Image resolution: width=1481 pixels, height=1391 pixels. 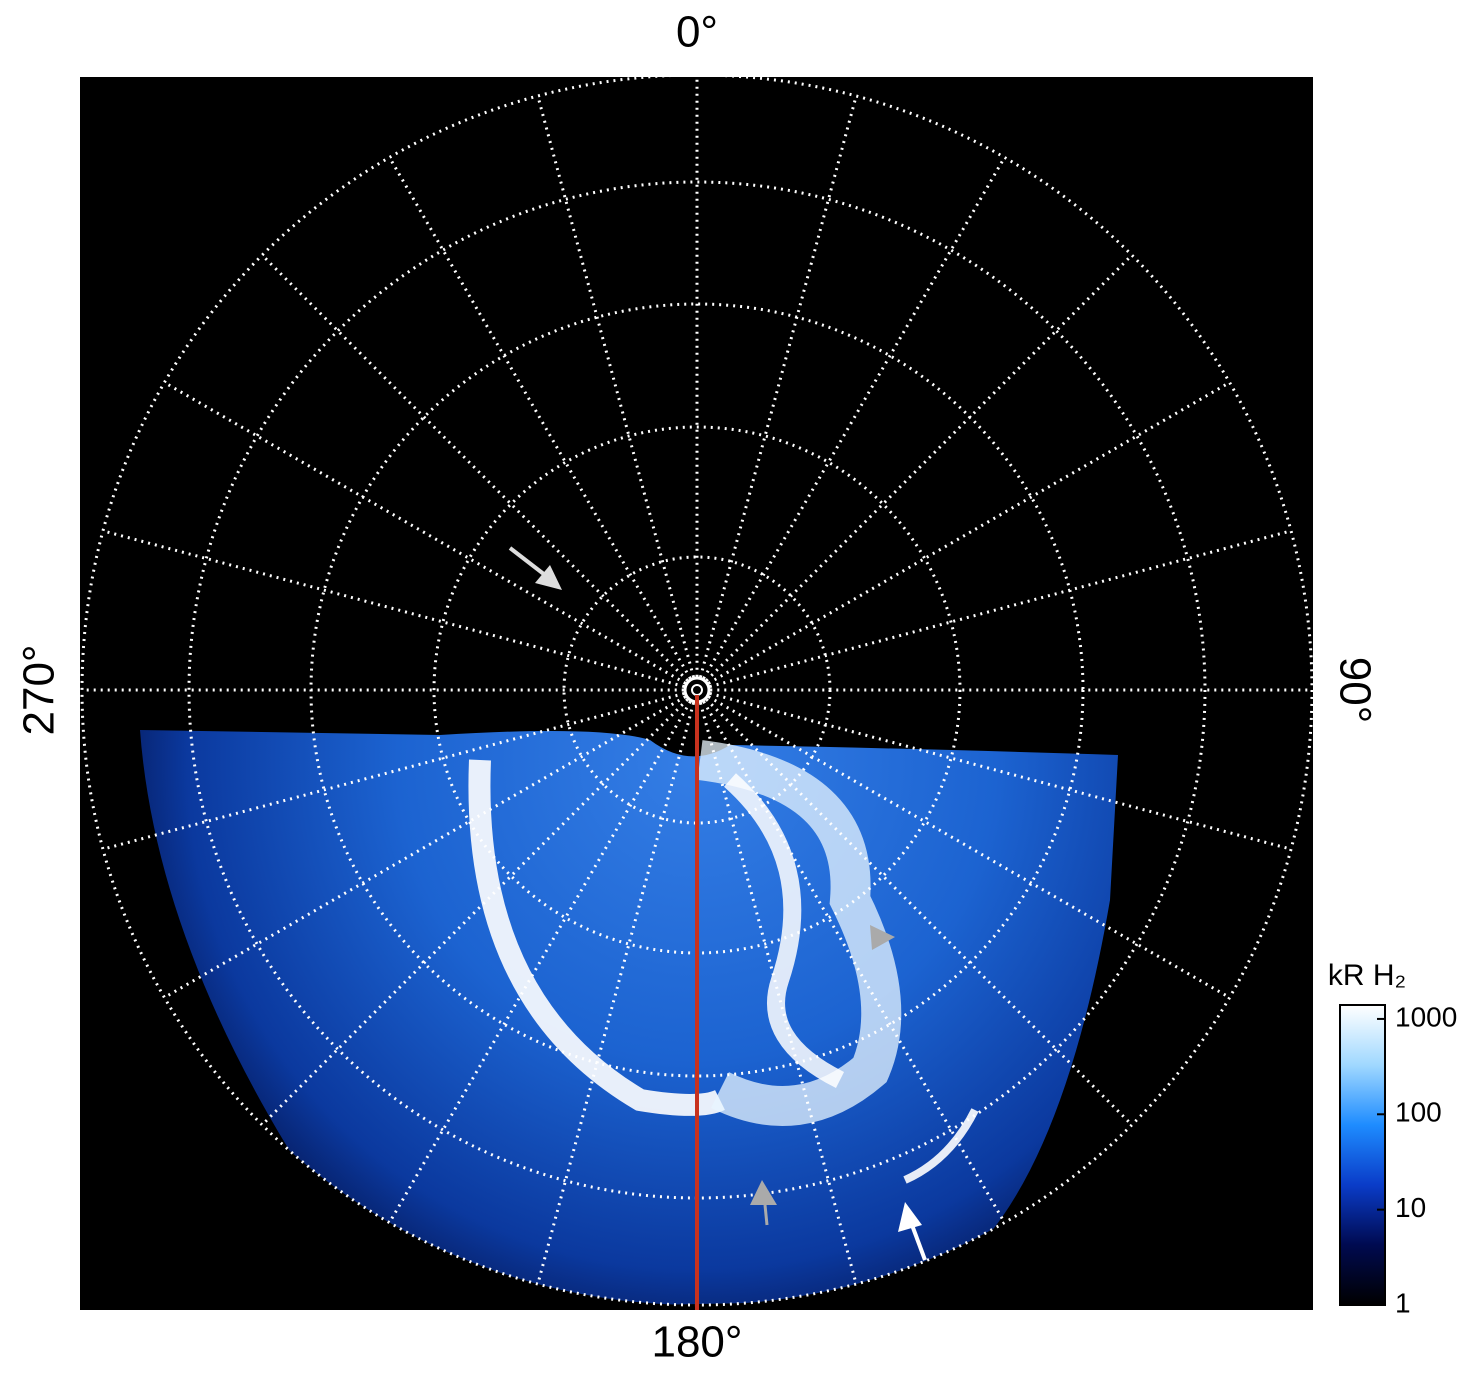 I want to click on colorbar-label: kR H₂, so click(x=1367, y=975).